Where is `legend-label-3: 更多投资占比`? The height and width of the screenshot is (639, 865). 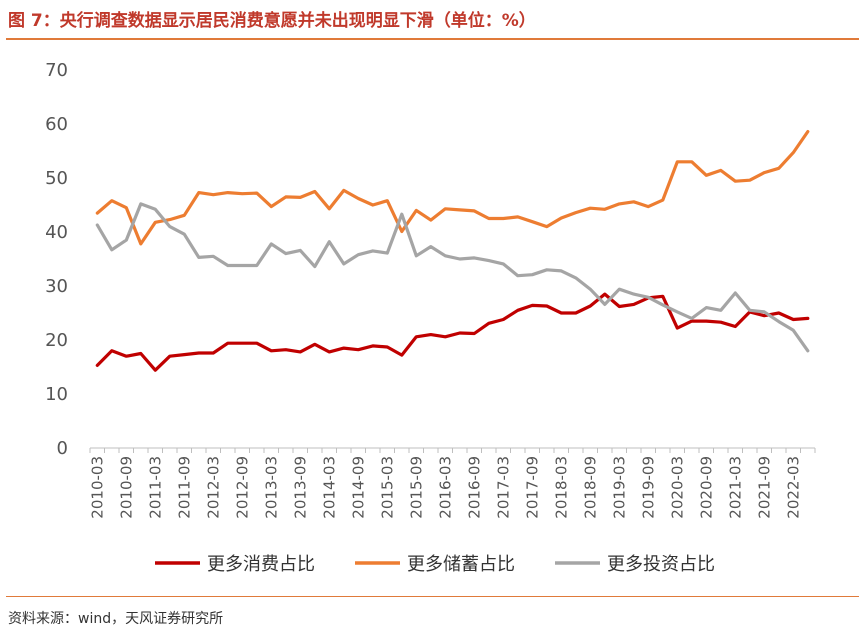
legend-label-3: 更多投资占比 is located at coordinates (661, 564).